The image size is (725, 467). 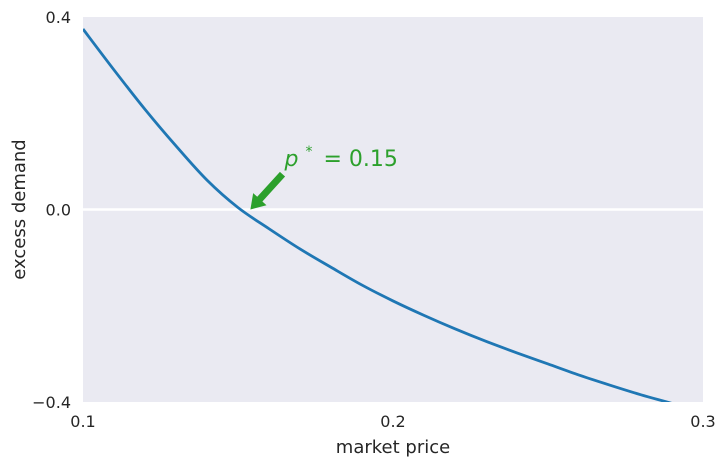 I want to click on y-tick-label: 0.4, so click(x=58, y=17).